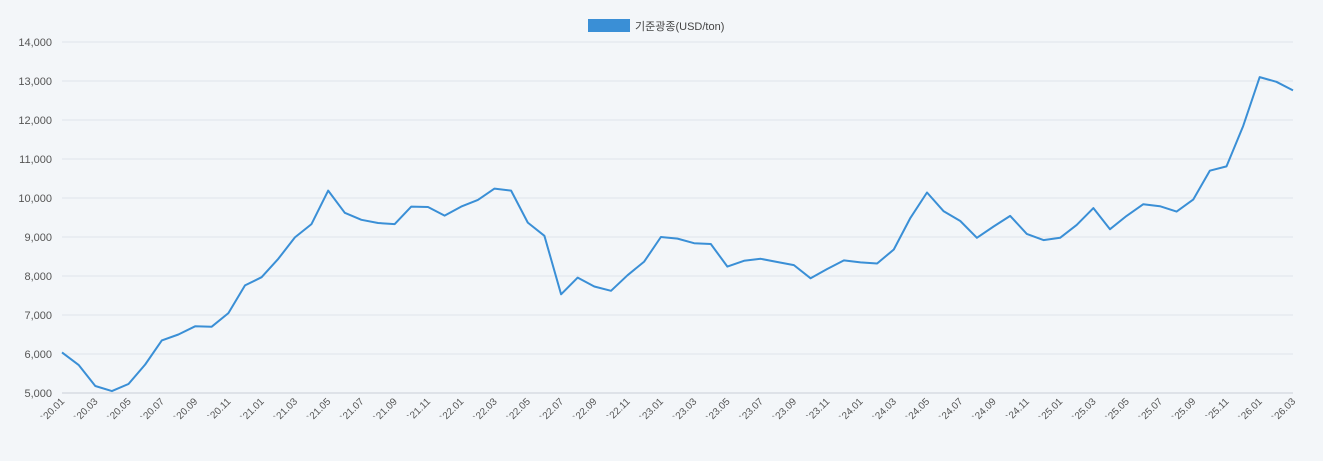 The height and width of the screenshot is (461, 1323). I want to click on x-tick-label: `25.03, so click(1084, 409).